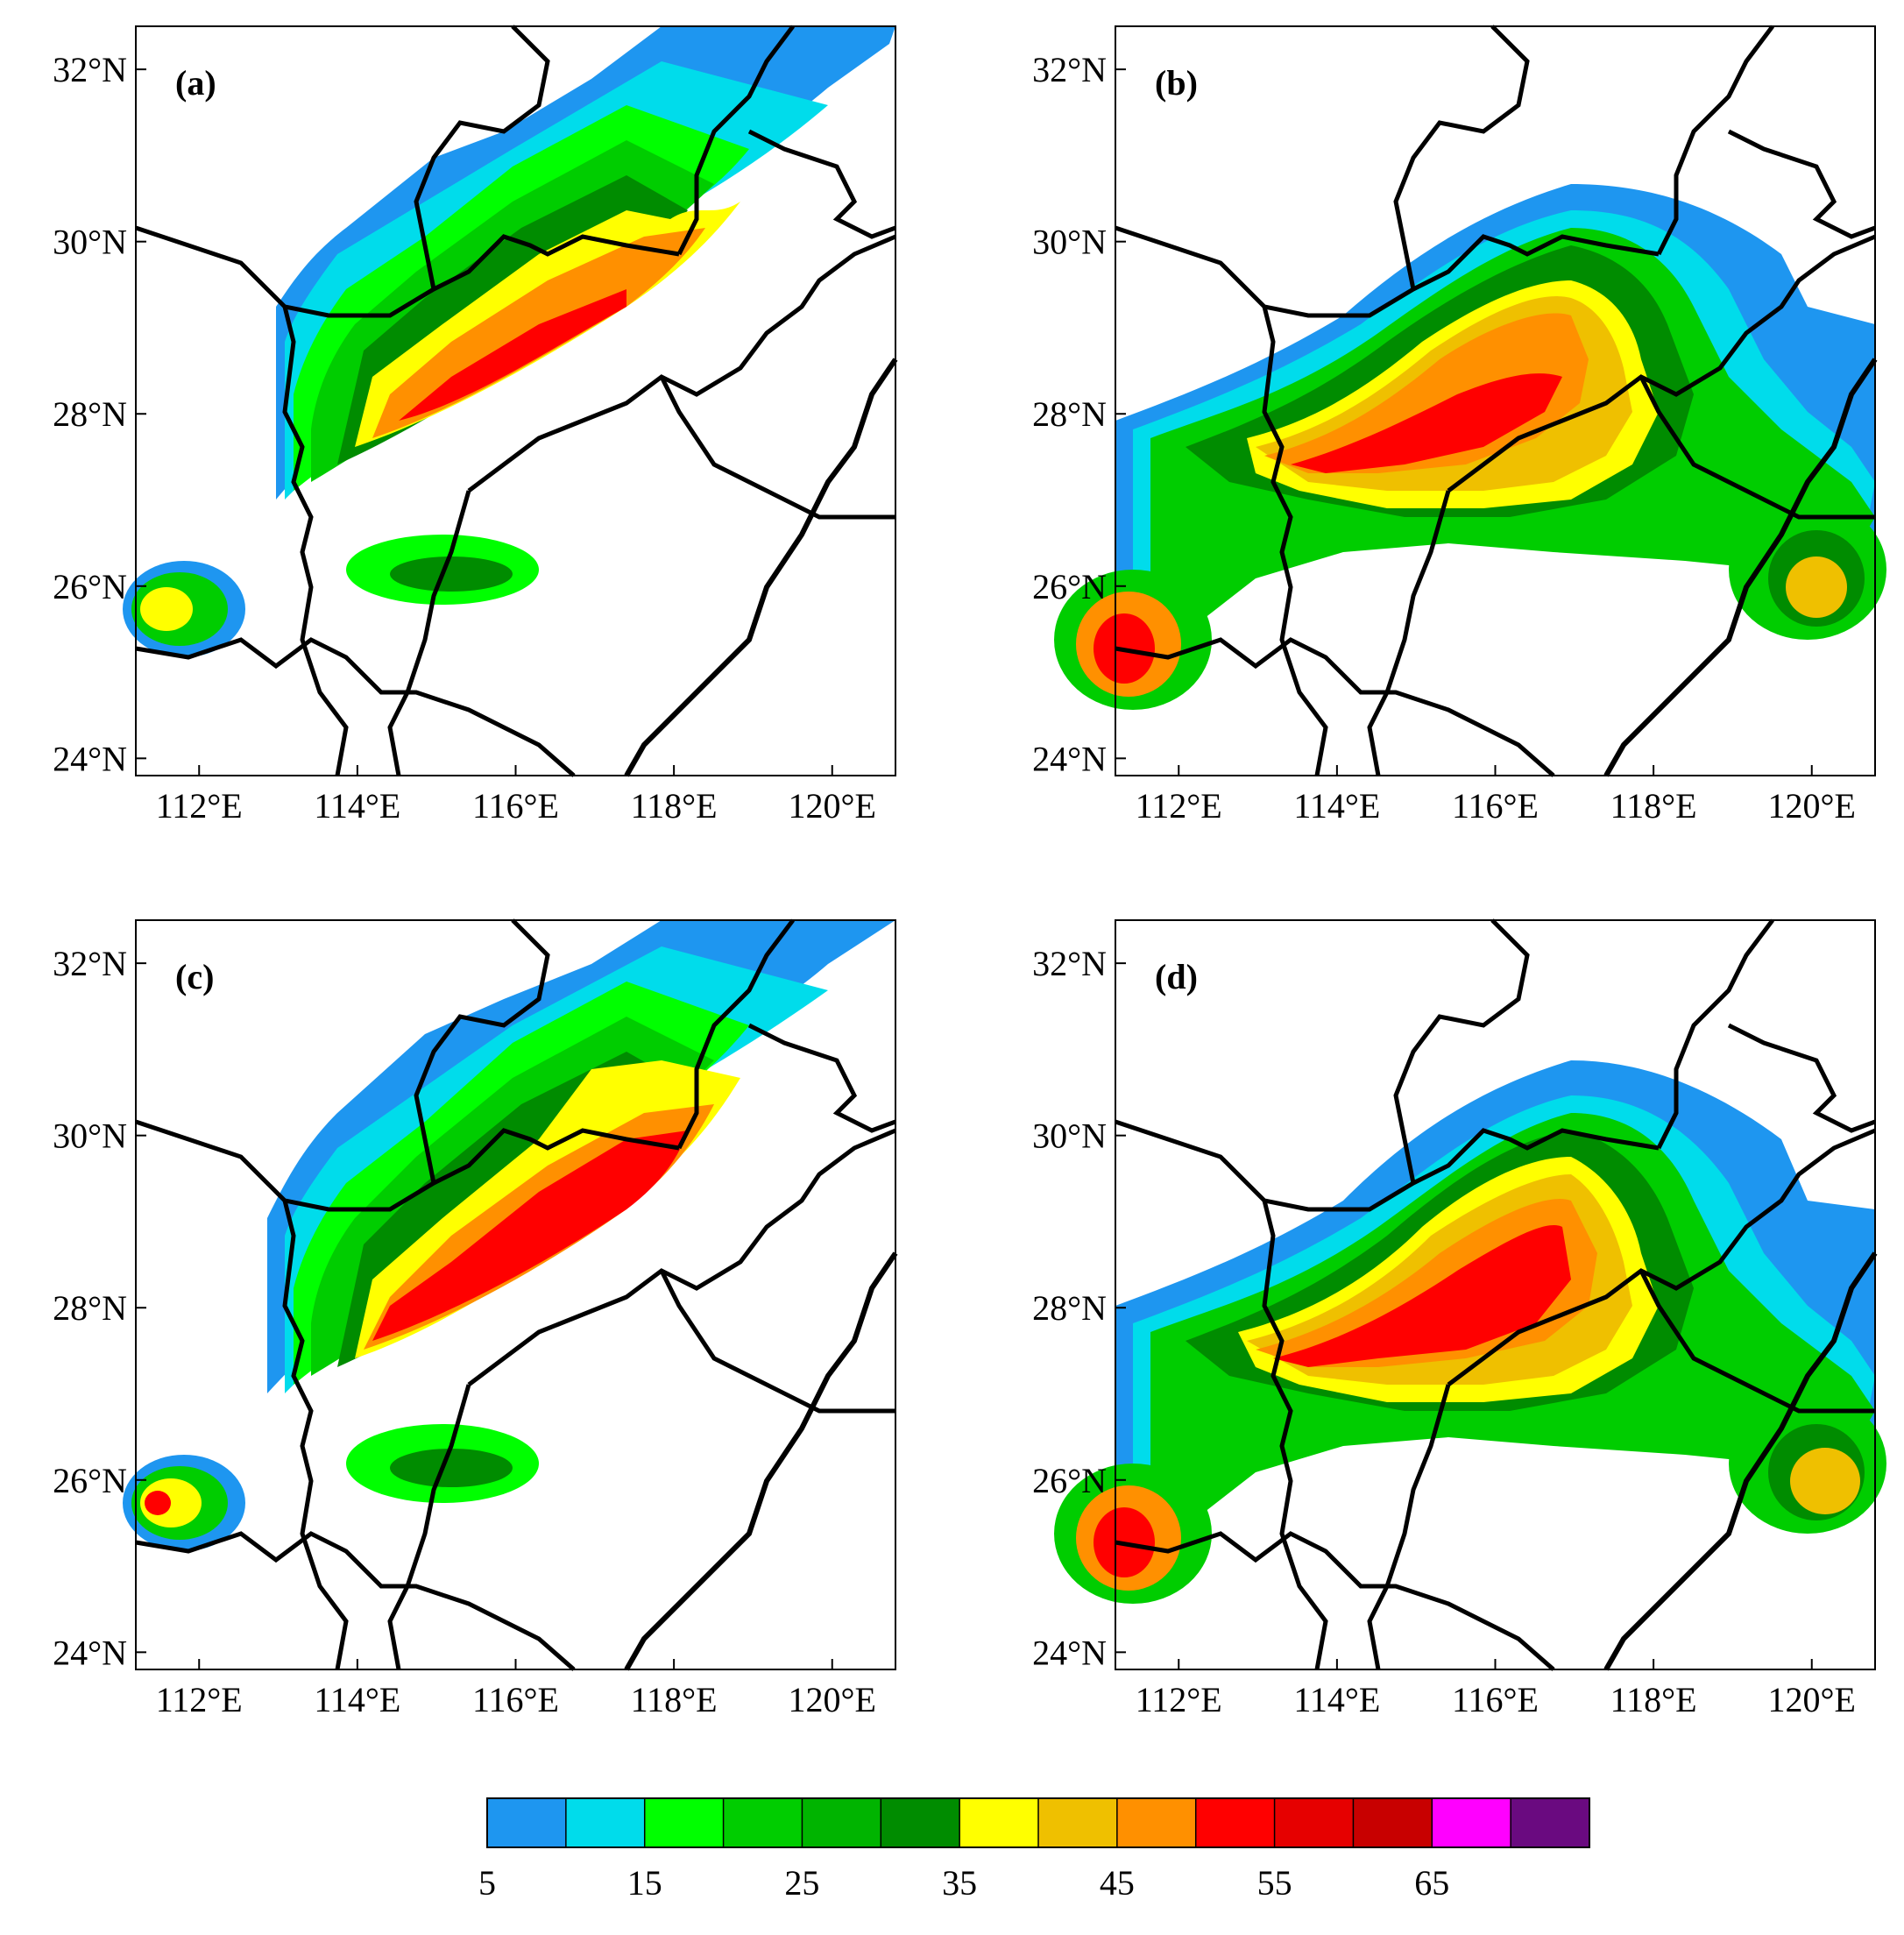 The height and width of the screenshot is (1935, 1904). What do you see at coordinates (1117, 1883) in the screenshot?
I see `colorbar-tick-label: 45` at bounding box center [1117, 1883].